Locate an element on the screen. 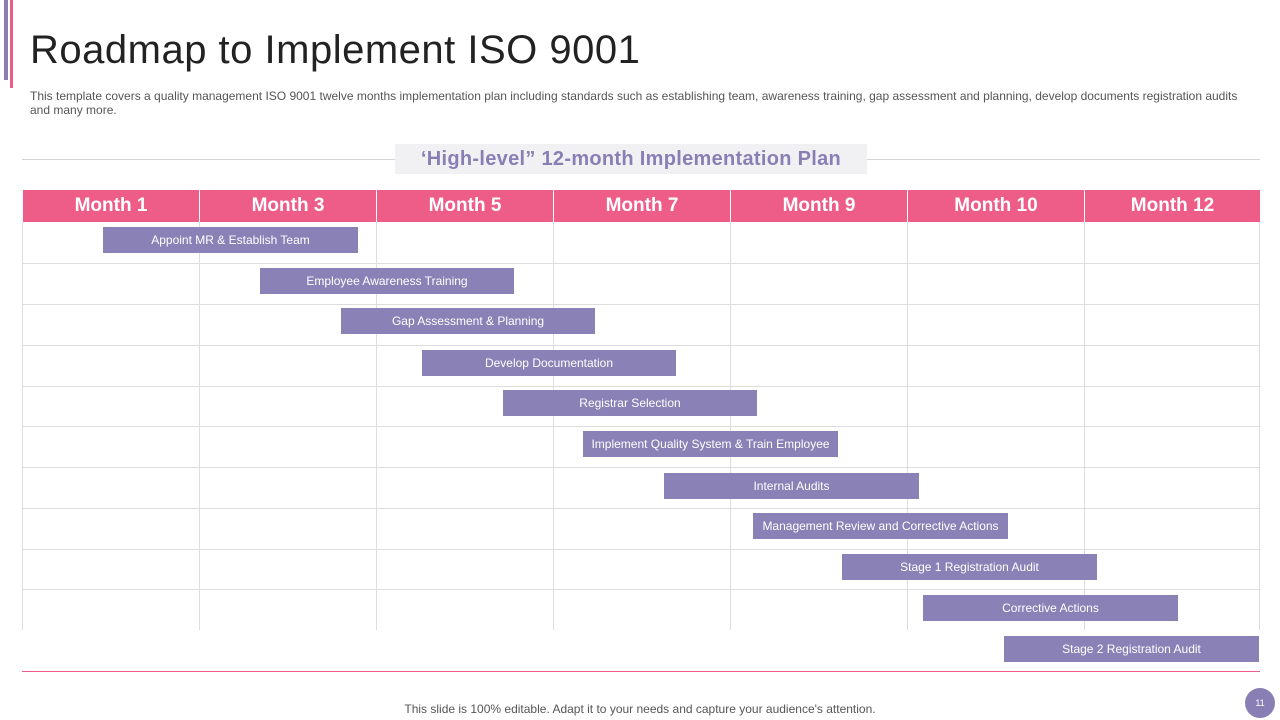 Image resolution: width=1280 pixels, height=720 pixels. task-bar: Management Review and Corrective Actions is located at coordinates (880, 526).